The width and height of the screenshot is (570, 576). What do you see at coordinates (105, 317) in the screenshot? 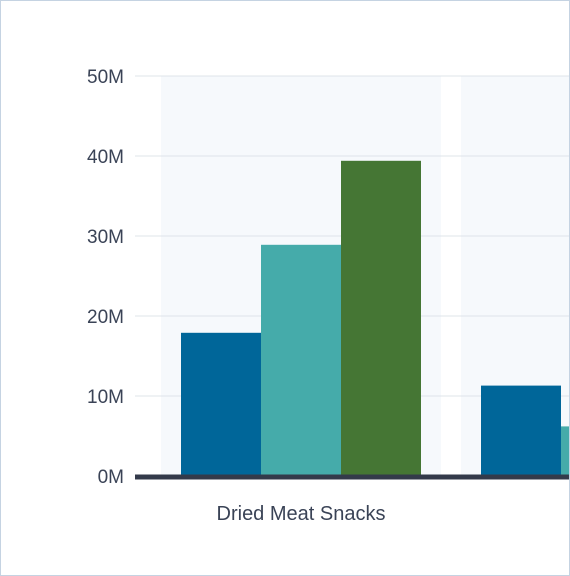
I see `y-tick-label: 20M` at bounding box center [105, 317].